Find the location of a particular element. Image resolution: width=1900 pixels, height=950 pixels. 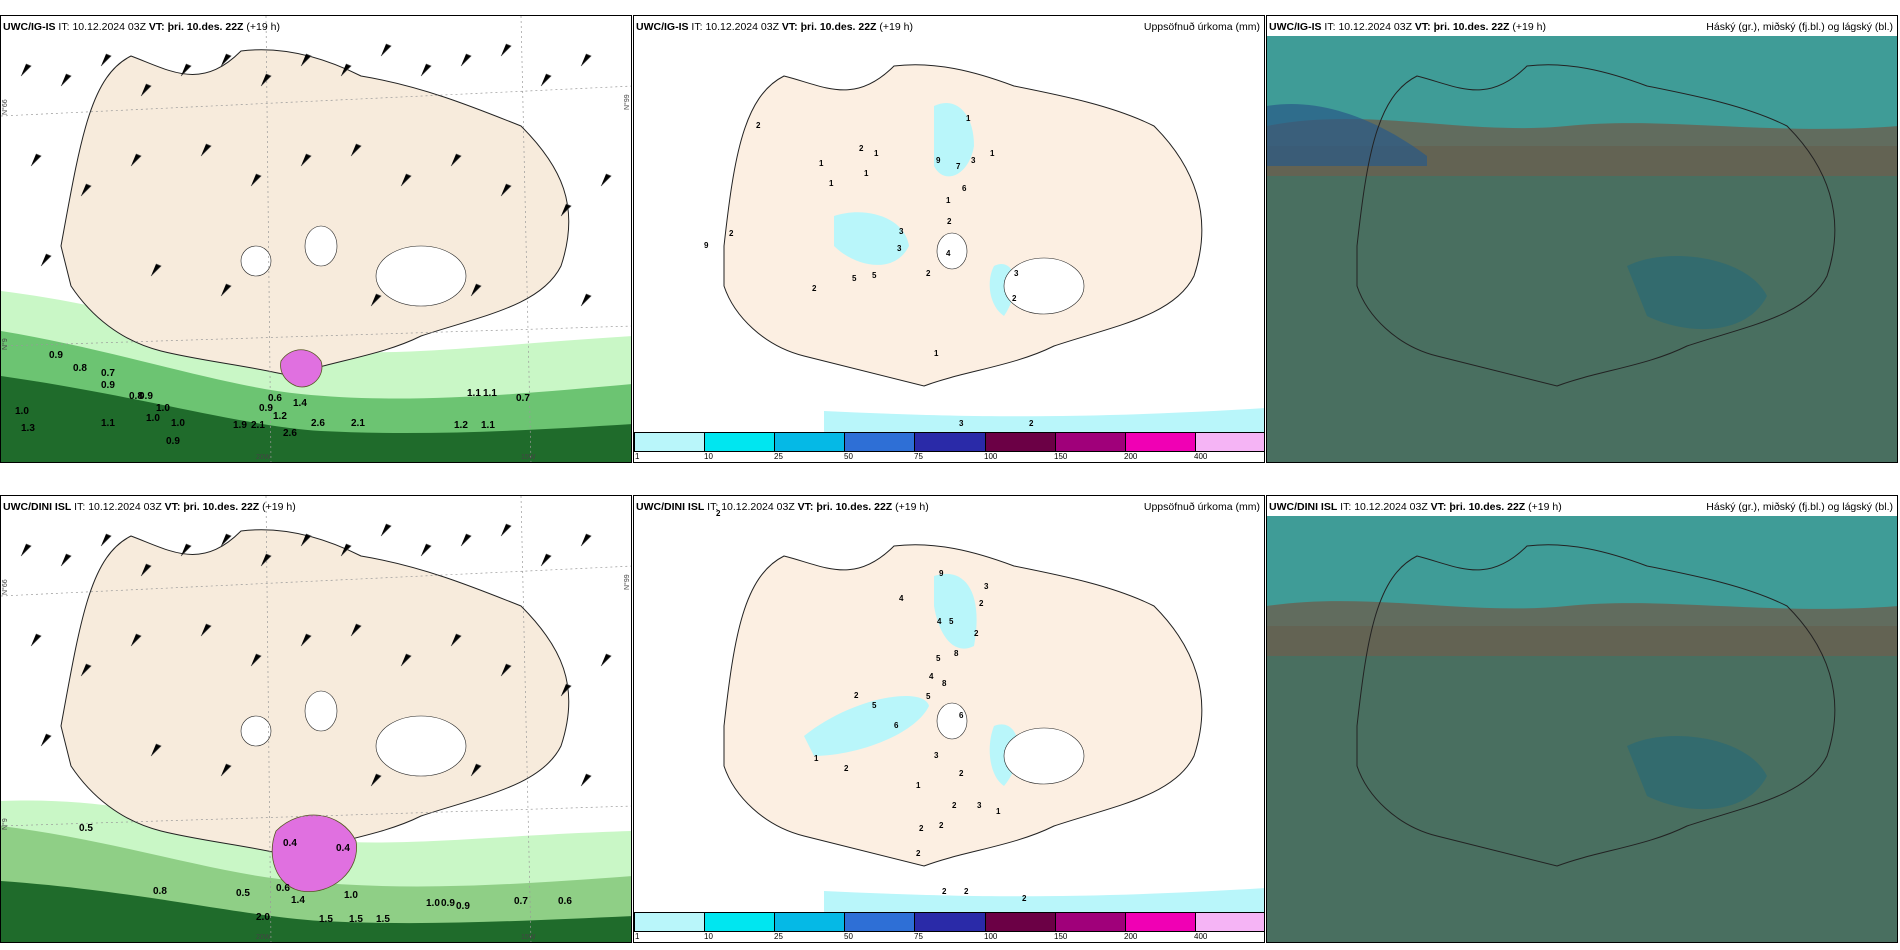

colorbar-tick: 100 is located at coordinates (991, 936).